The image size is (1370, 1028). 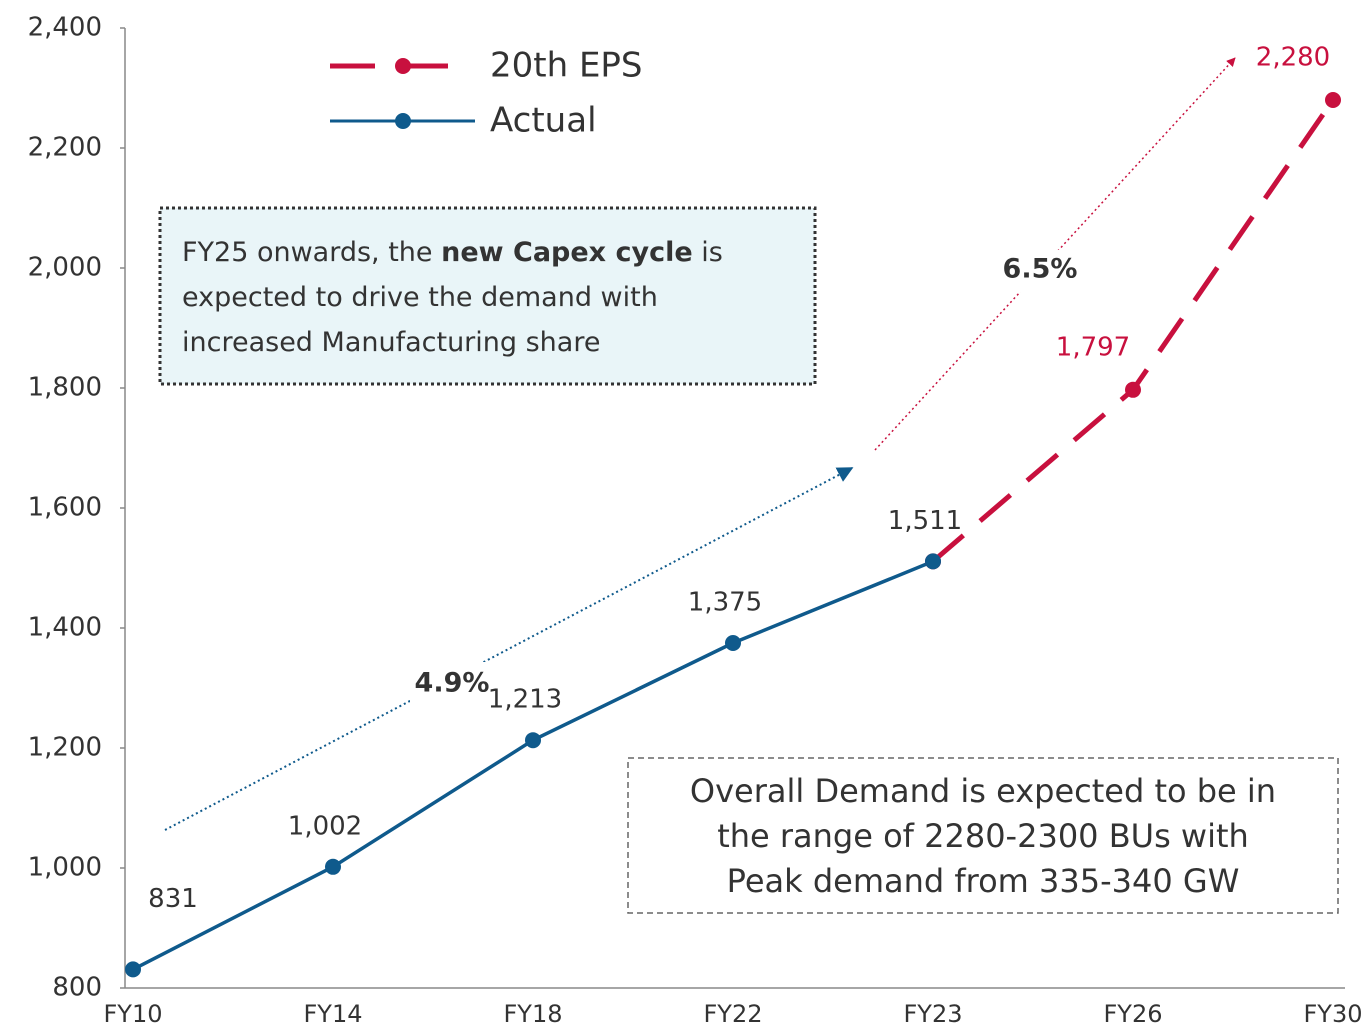 I want to click on data-label: 1,002, so click(x=325, y=826).